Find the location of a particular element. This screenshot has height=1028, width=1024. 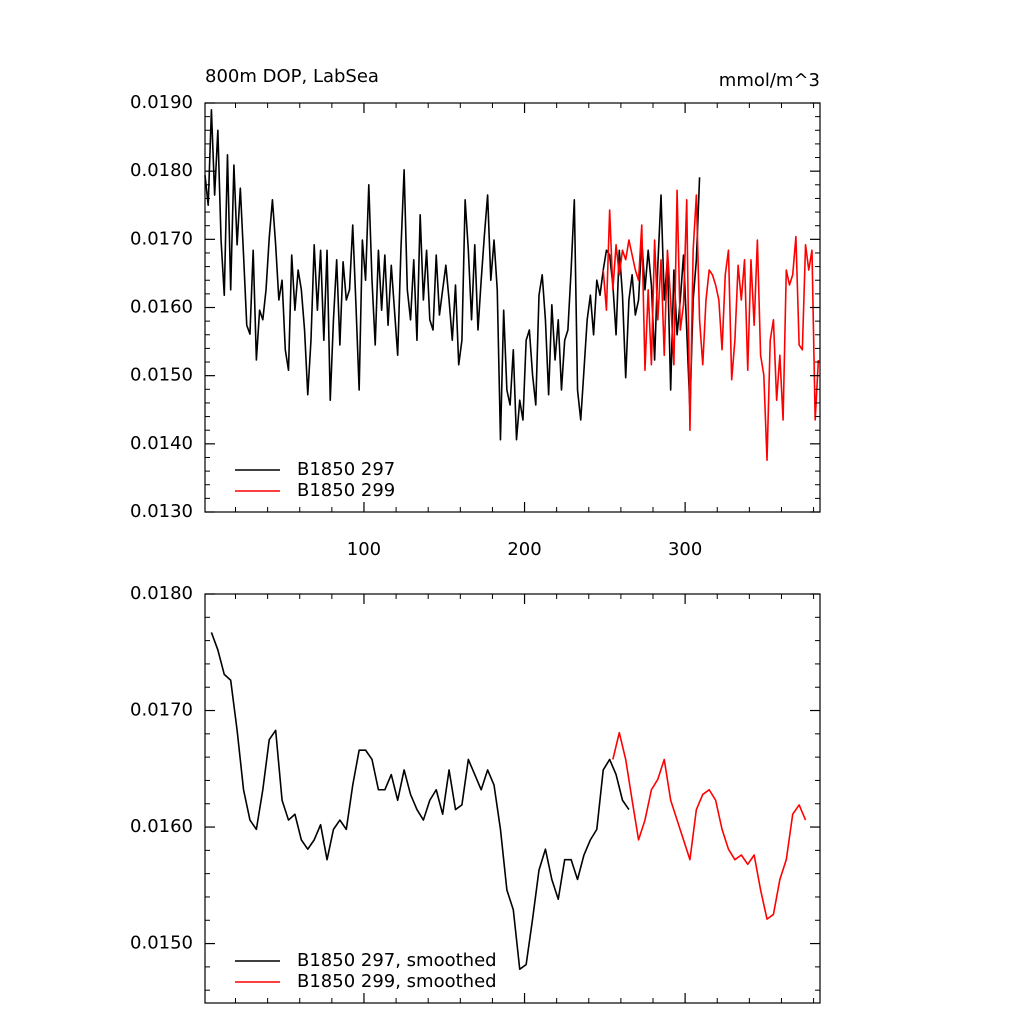

legend-label: B1850 299 is located at coordinates (346, 490).